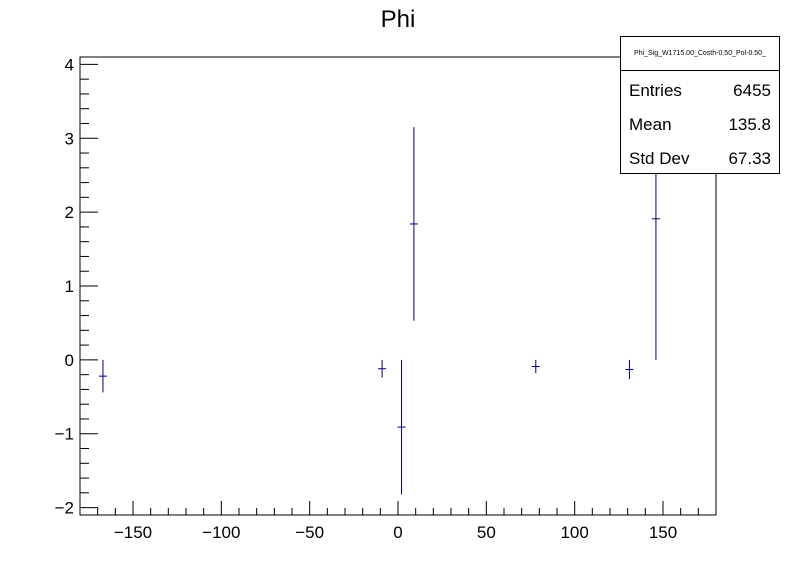 The height and width of the screenshot is (572, 796). What do you see at coordinates (650, 124) in the screenshot?
I see `stats-label: Mean` at bounding box center [650, 124].